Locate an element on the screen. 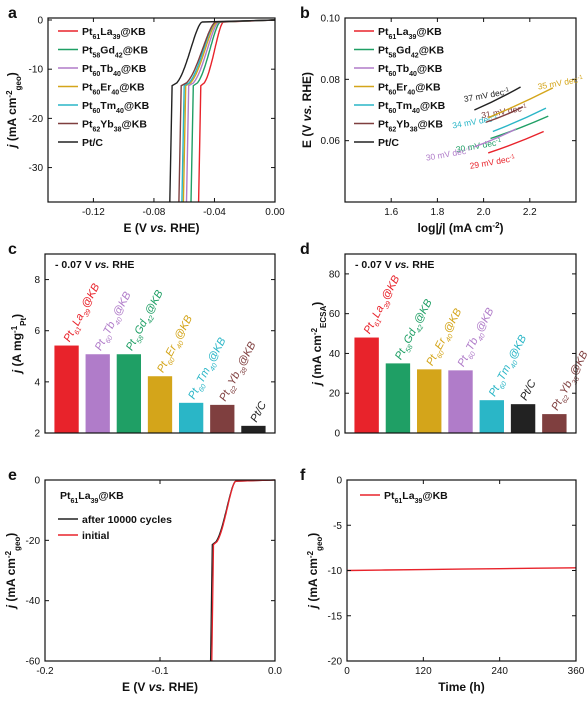  panel-f-xtick-label: 360 is located at coordinates (576, 671).